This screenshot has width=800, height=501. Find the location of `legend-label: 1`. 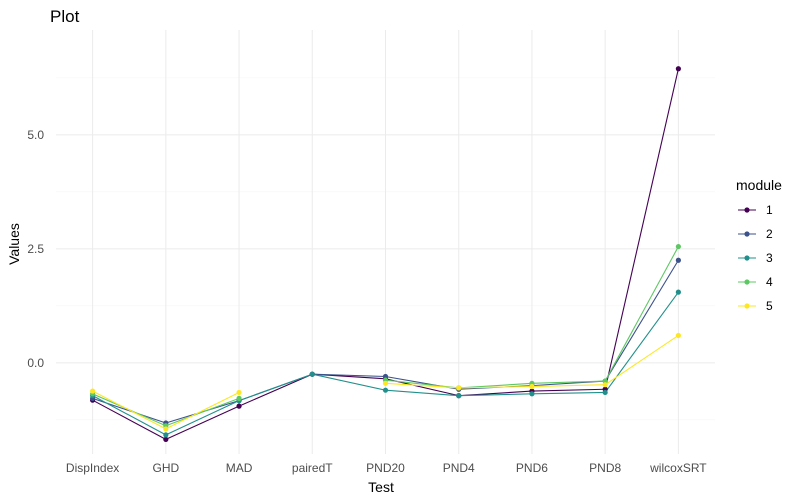

legend-label: 1 is located at coordinates (769, 210).